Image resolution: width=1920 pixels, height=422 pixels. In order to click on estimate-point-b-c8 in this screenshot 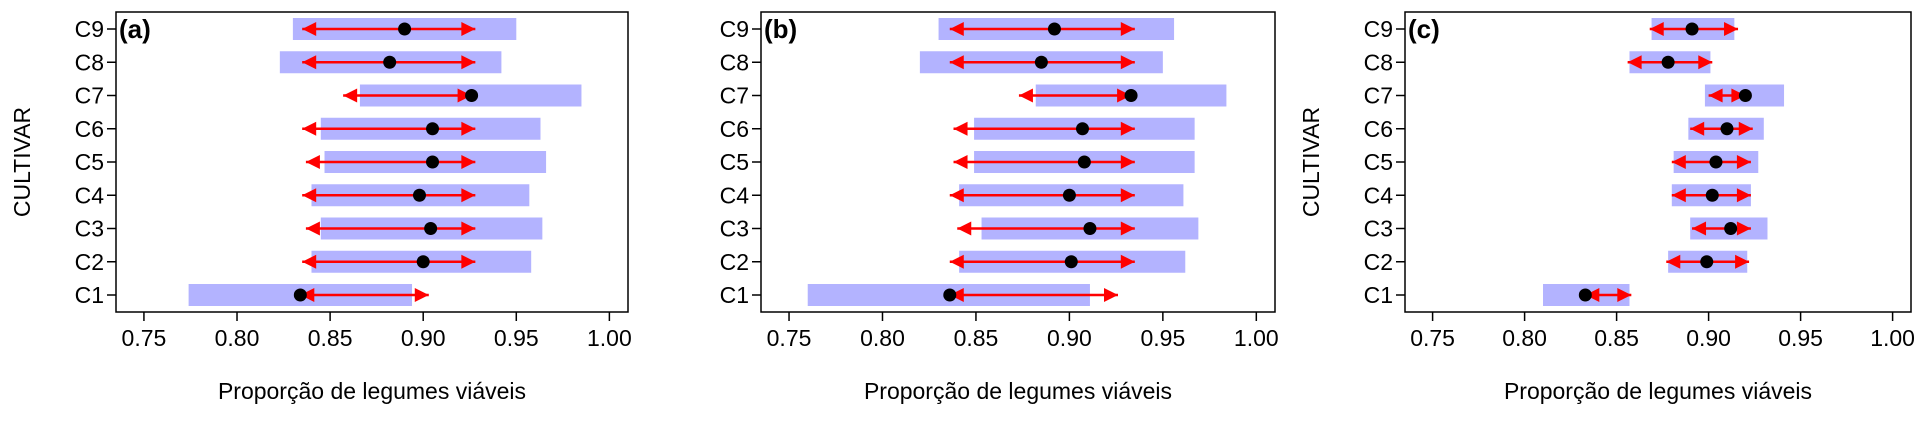, I will do `click(1041, 62)`.